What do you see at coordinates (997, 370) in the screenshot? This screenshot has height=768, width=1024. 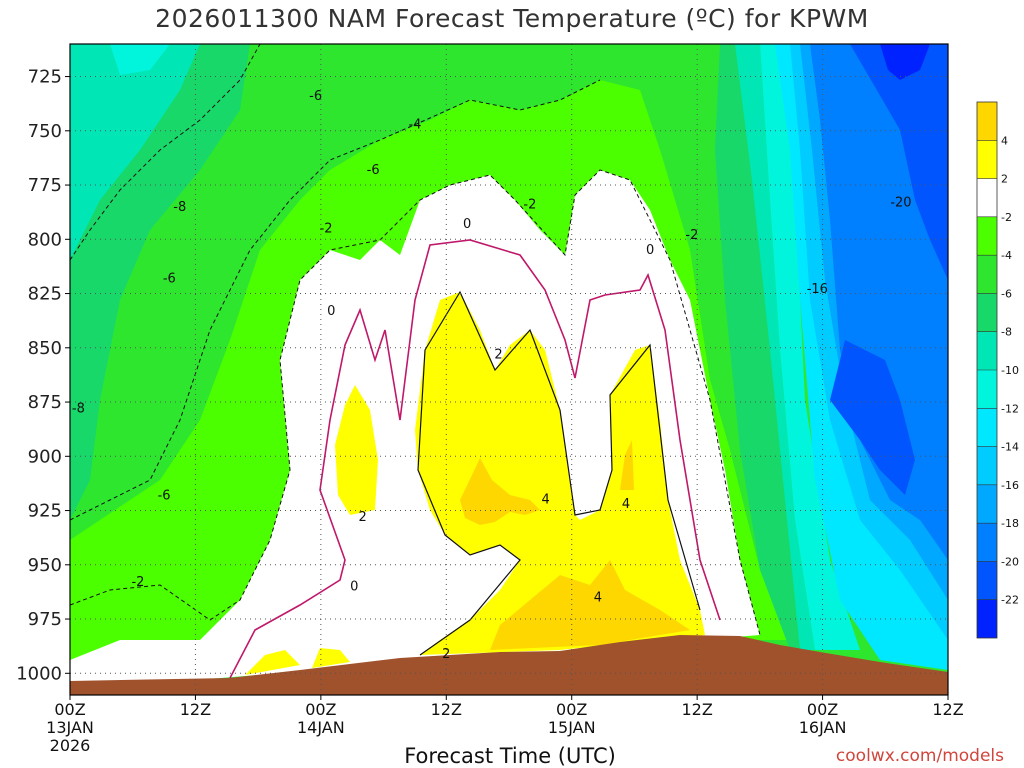 I see `colorbar: 4 2 -2 -4 -6 -8 -10 -12 -14 -16 -18 -20 -22` at bounding box center [997, 370].